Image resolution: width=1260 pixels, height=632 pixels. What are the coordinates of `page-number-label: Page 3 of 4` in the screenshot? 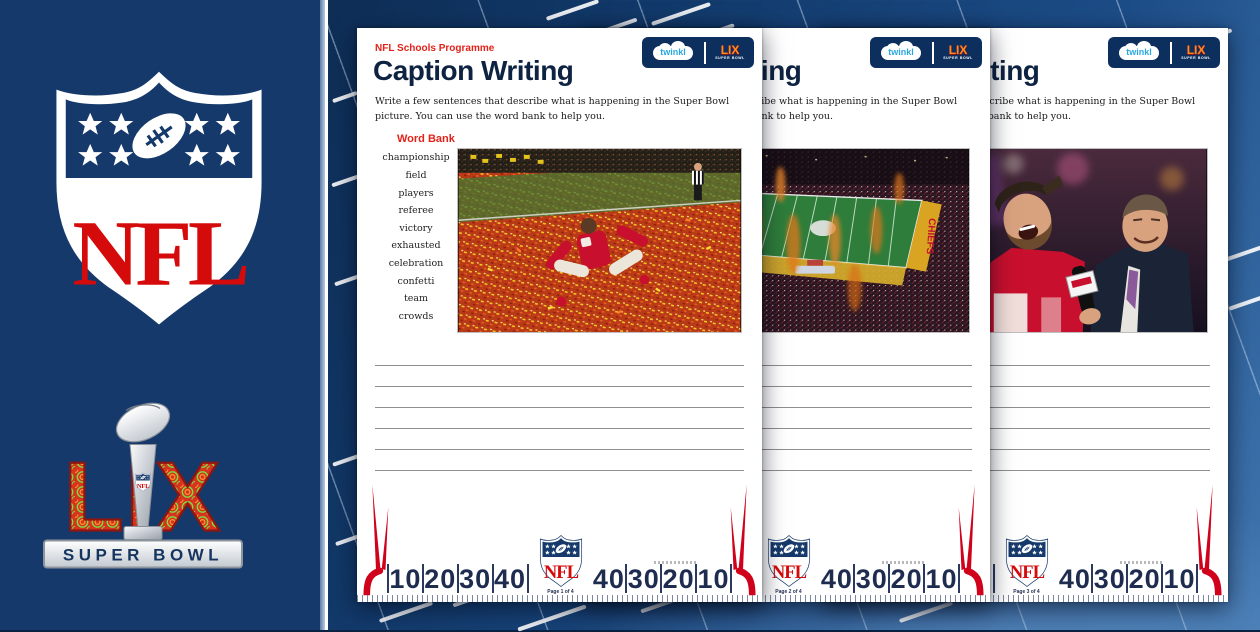 It's located at (1026, 592).